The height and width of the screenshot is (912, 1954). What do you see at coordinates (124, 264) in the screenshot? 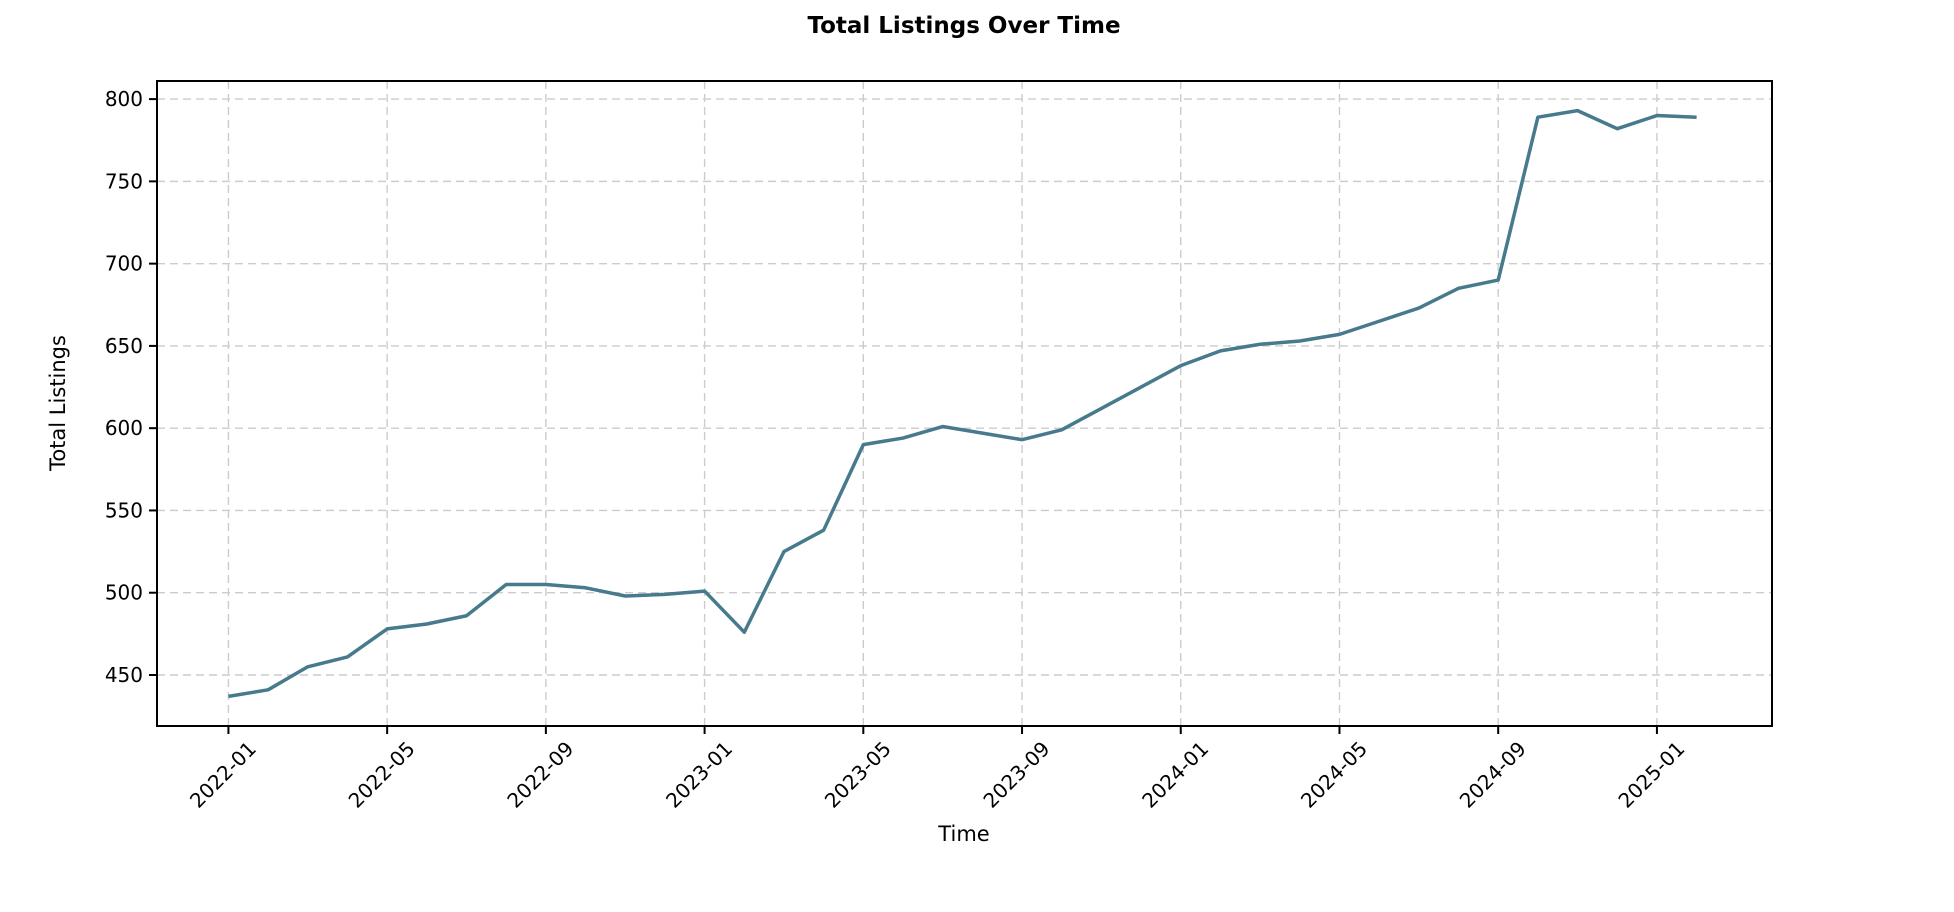
I see `y-tick-label: 700` at bounding box center [124, 264].